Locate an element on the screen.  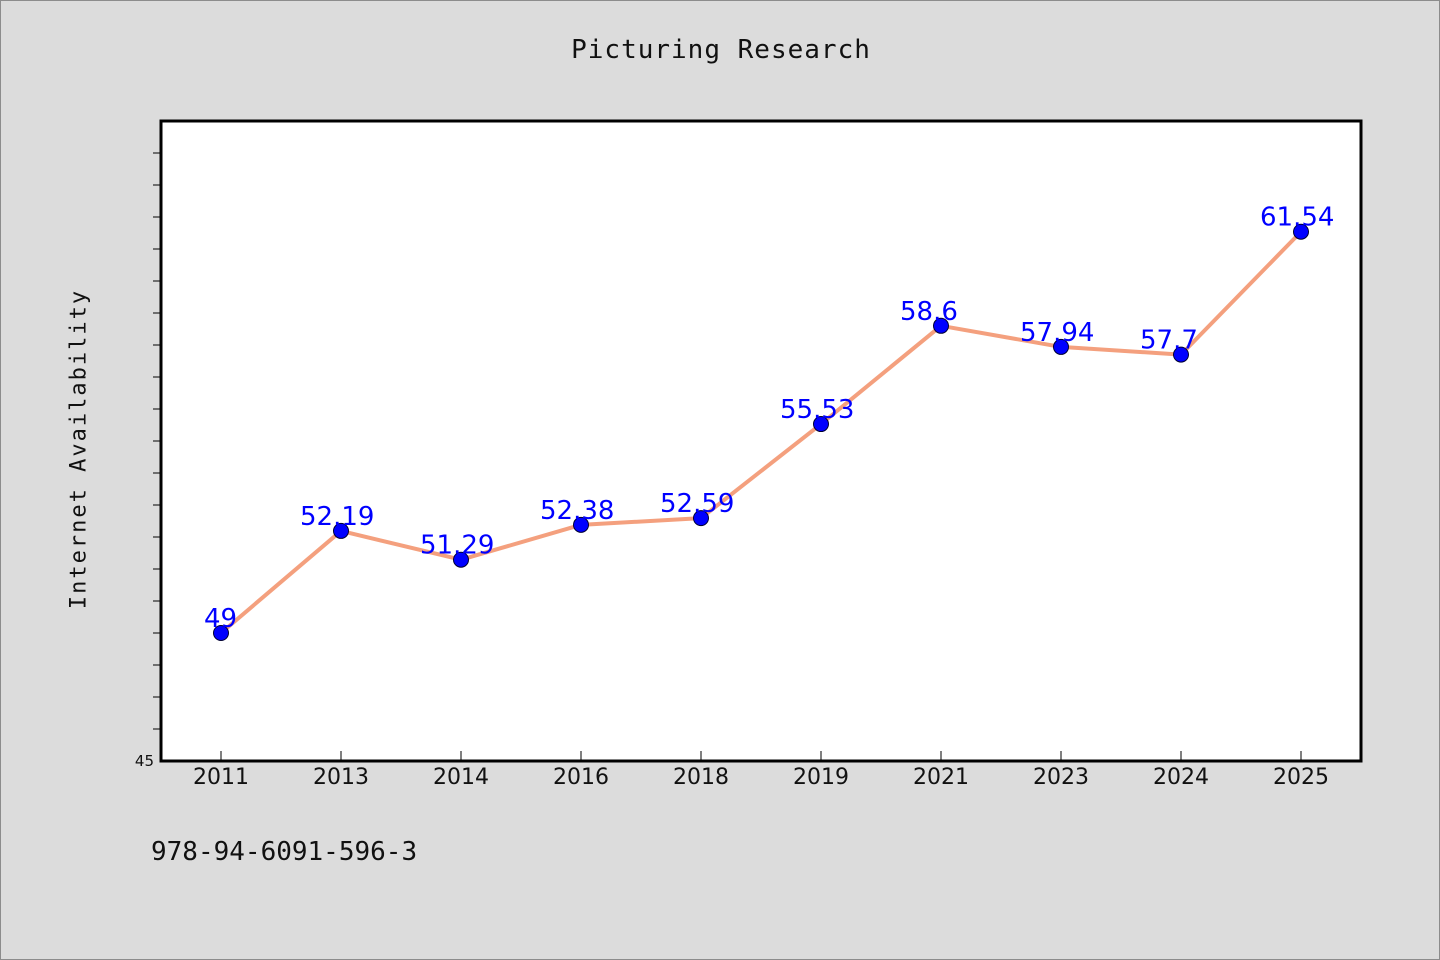
chart-title: Picturing Research is located at coordinates (721, 50).